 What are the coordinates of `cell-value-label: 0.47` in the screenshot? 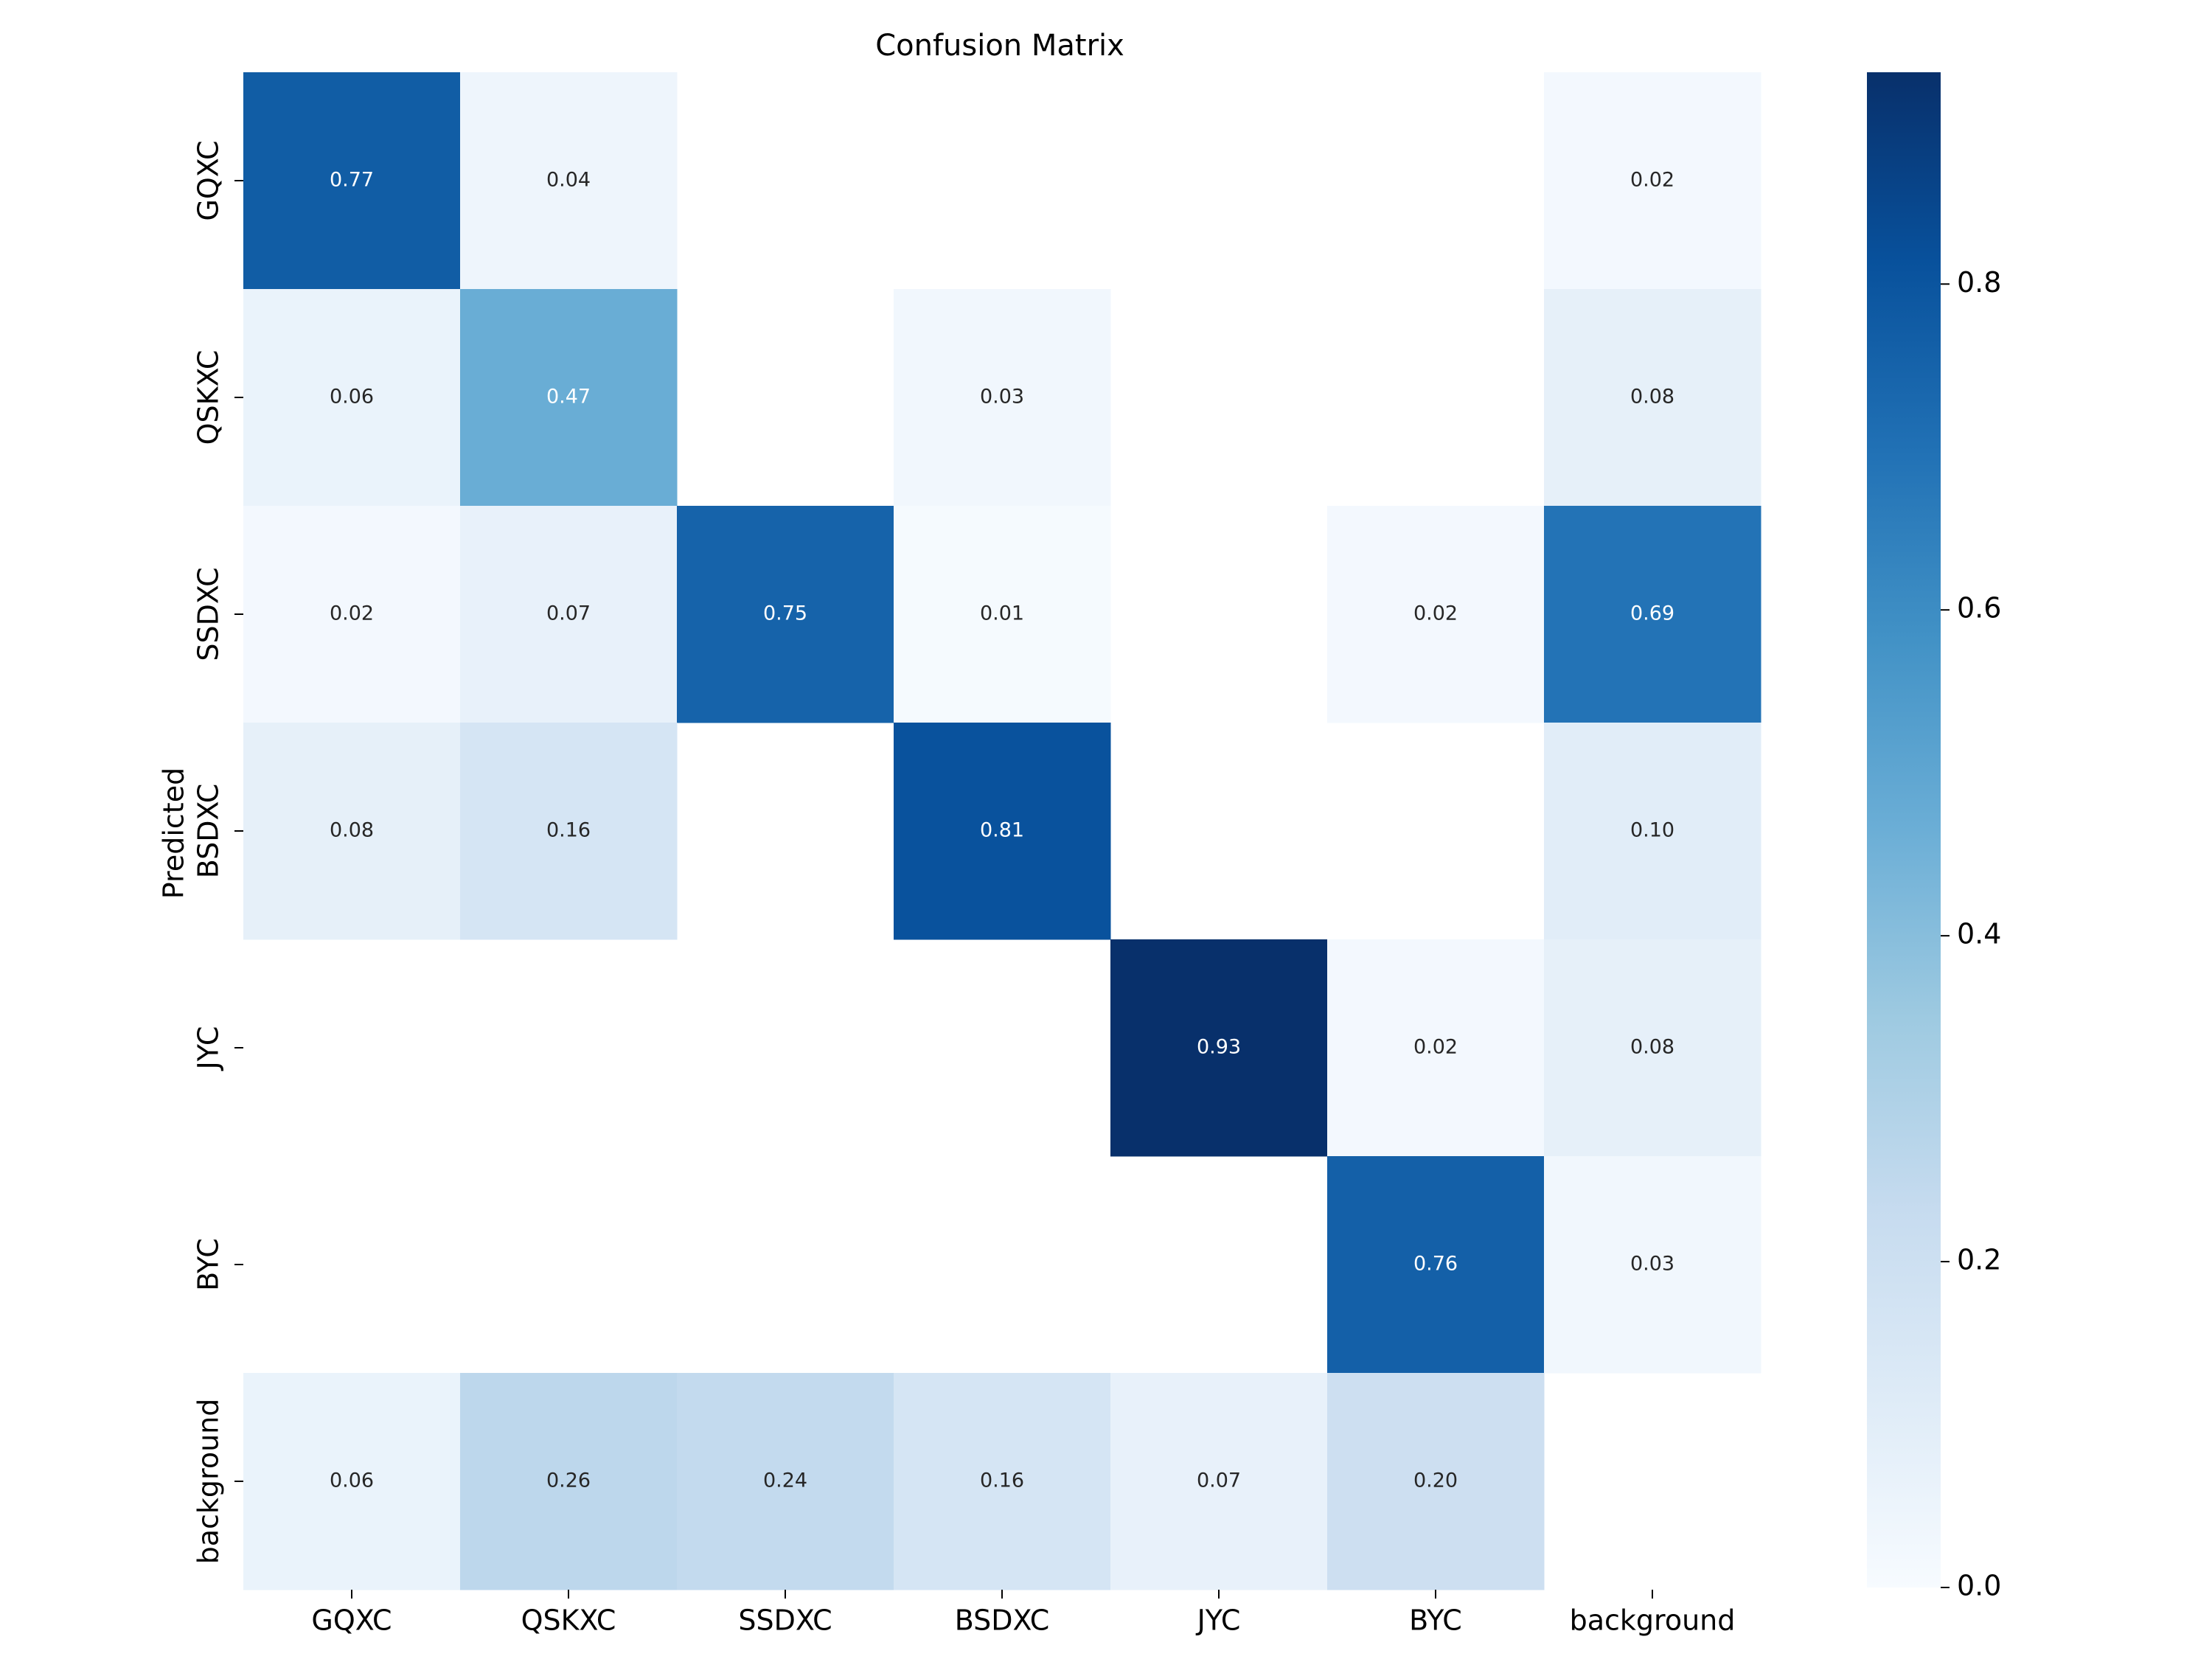 It's located at (568, 397).